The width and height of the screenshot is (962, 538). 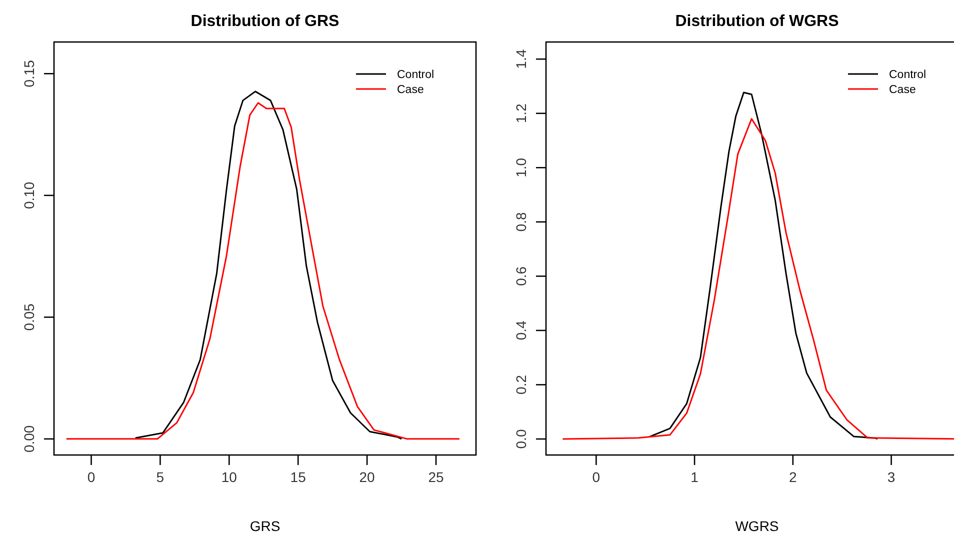 What do you see at coordinates (521, 439) in the screenshot?
I see `y-tick-label: 0.0` at bounding box center [521, 439].